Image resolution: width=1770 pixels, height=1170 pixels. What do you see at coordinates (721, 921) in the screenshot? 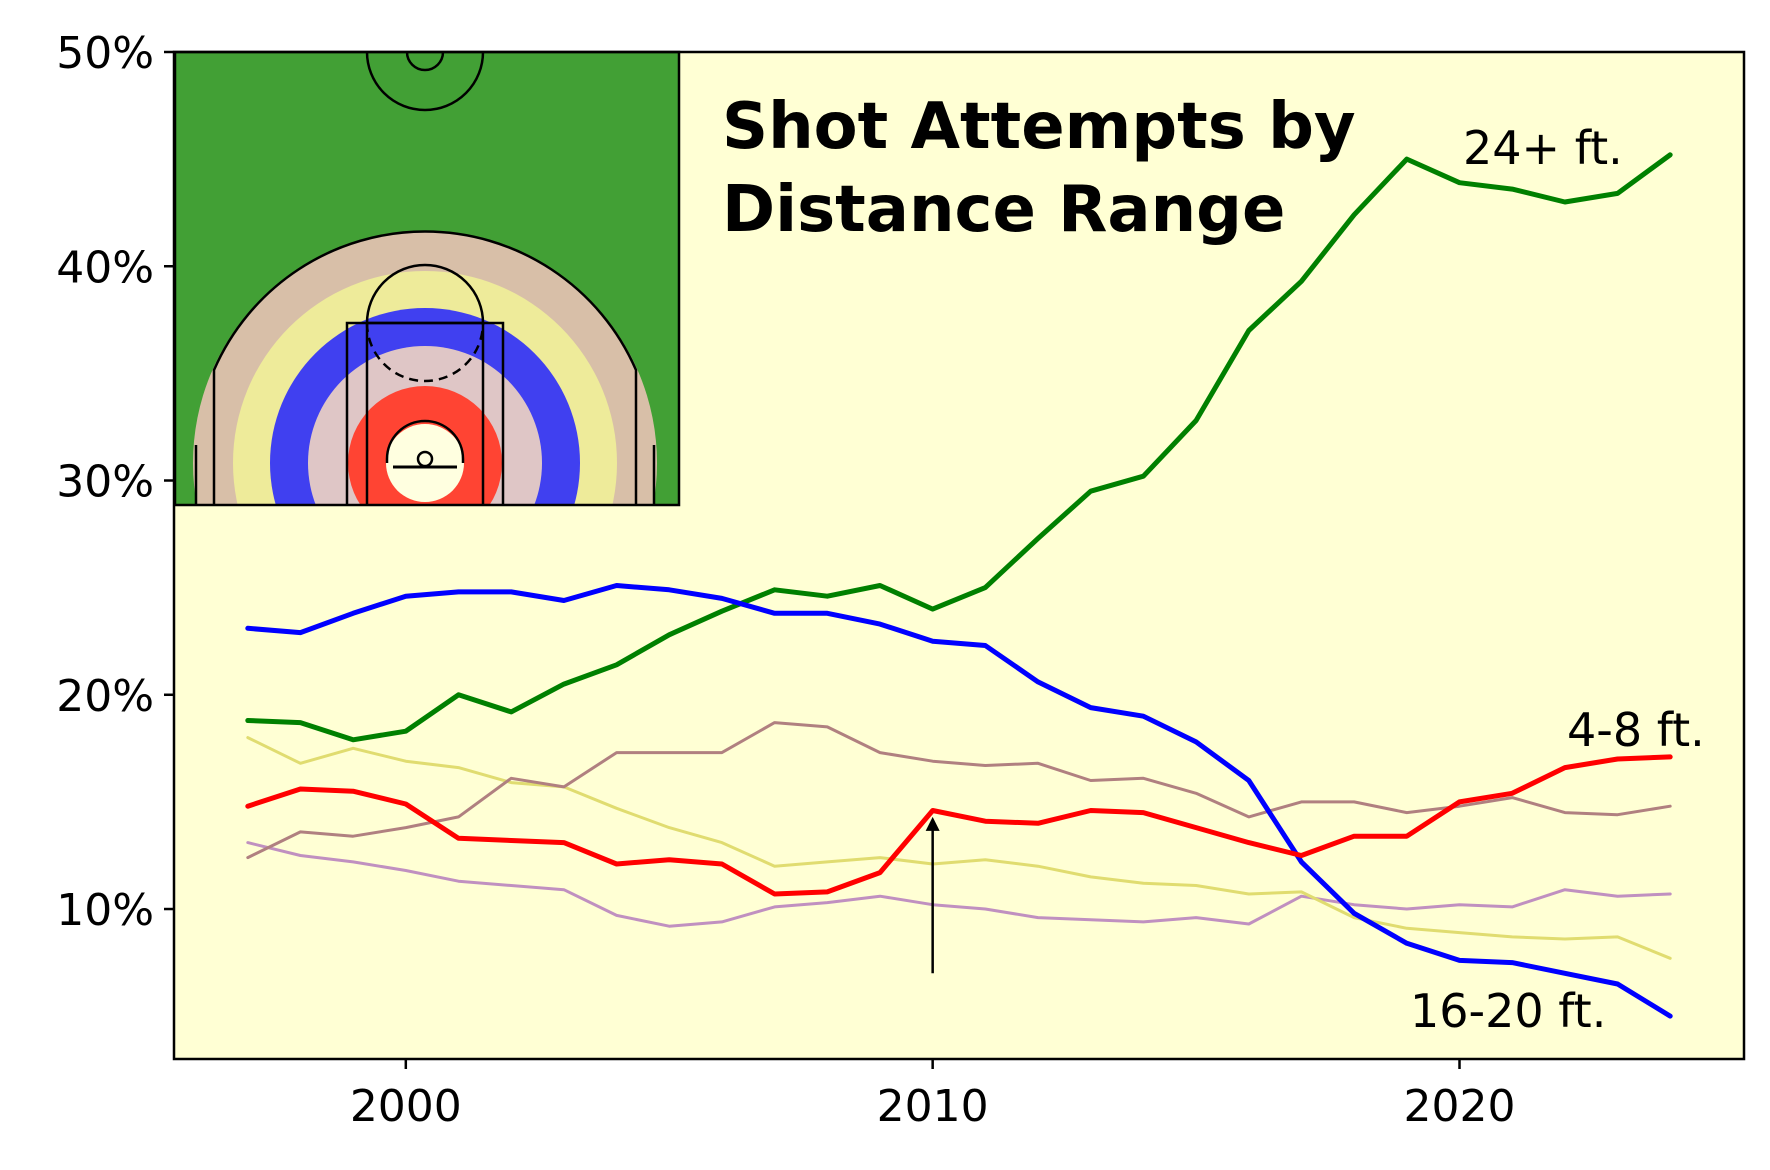
I see `data-point-8-16-ft-2006` at bounding box center [721, 921].